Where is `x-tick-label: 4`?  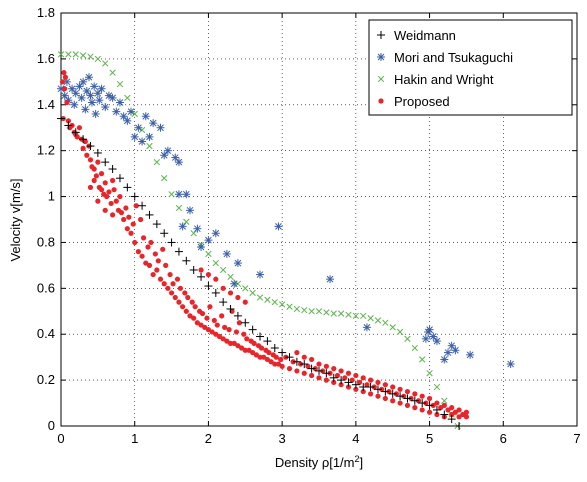
x-tick-label: 4 is located at coordinates (355, 438).